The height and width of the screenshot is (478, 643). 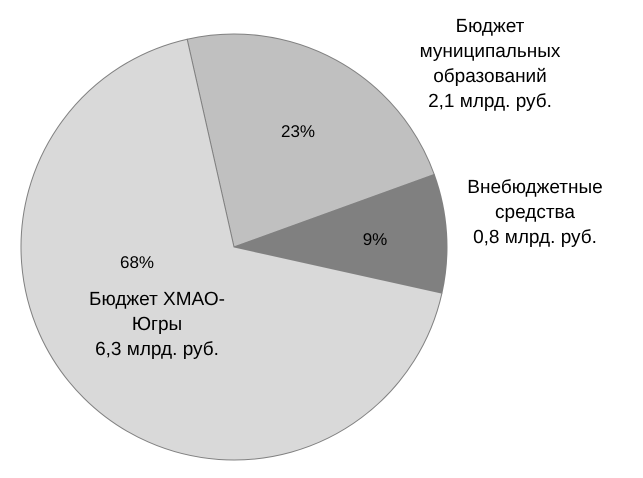 What do you see at coordinates (490, 64) in the screenshot?
I see `slice-label: Бюджет муниципальных образований 2,1 млрд. руб.` at bounding box center [490, 64].